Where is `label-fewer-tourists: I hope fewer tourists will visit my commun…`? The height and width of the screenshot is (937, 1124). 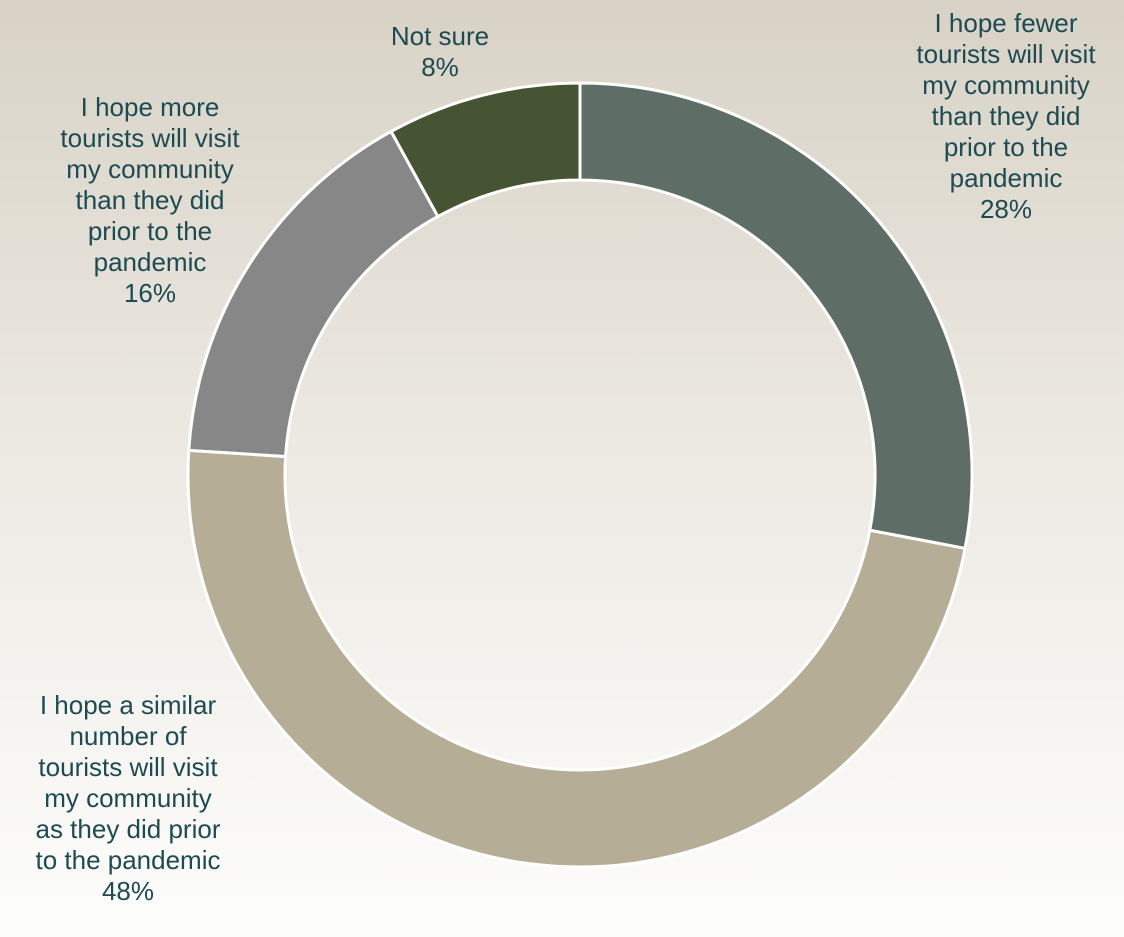 label-fewer-tourists: I hope fewer tourists will visit my commun… is located at coordinates (1006, 116).